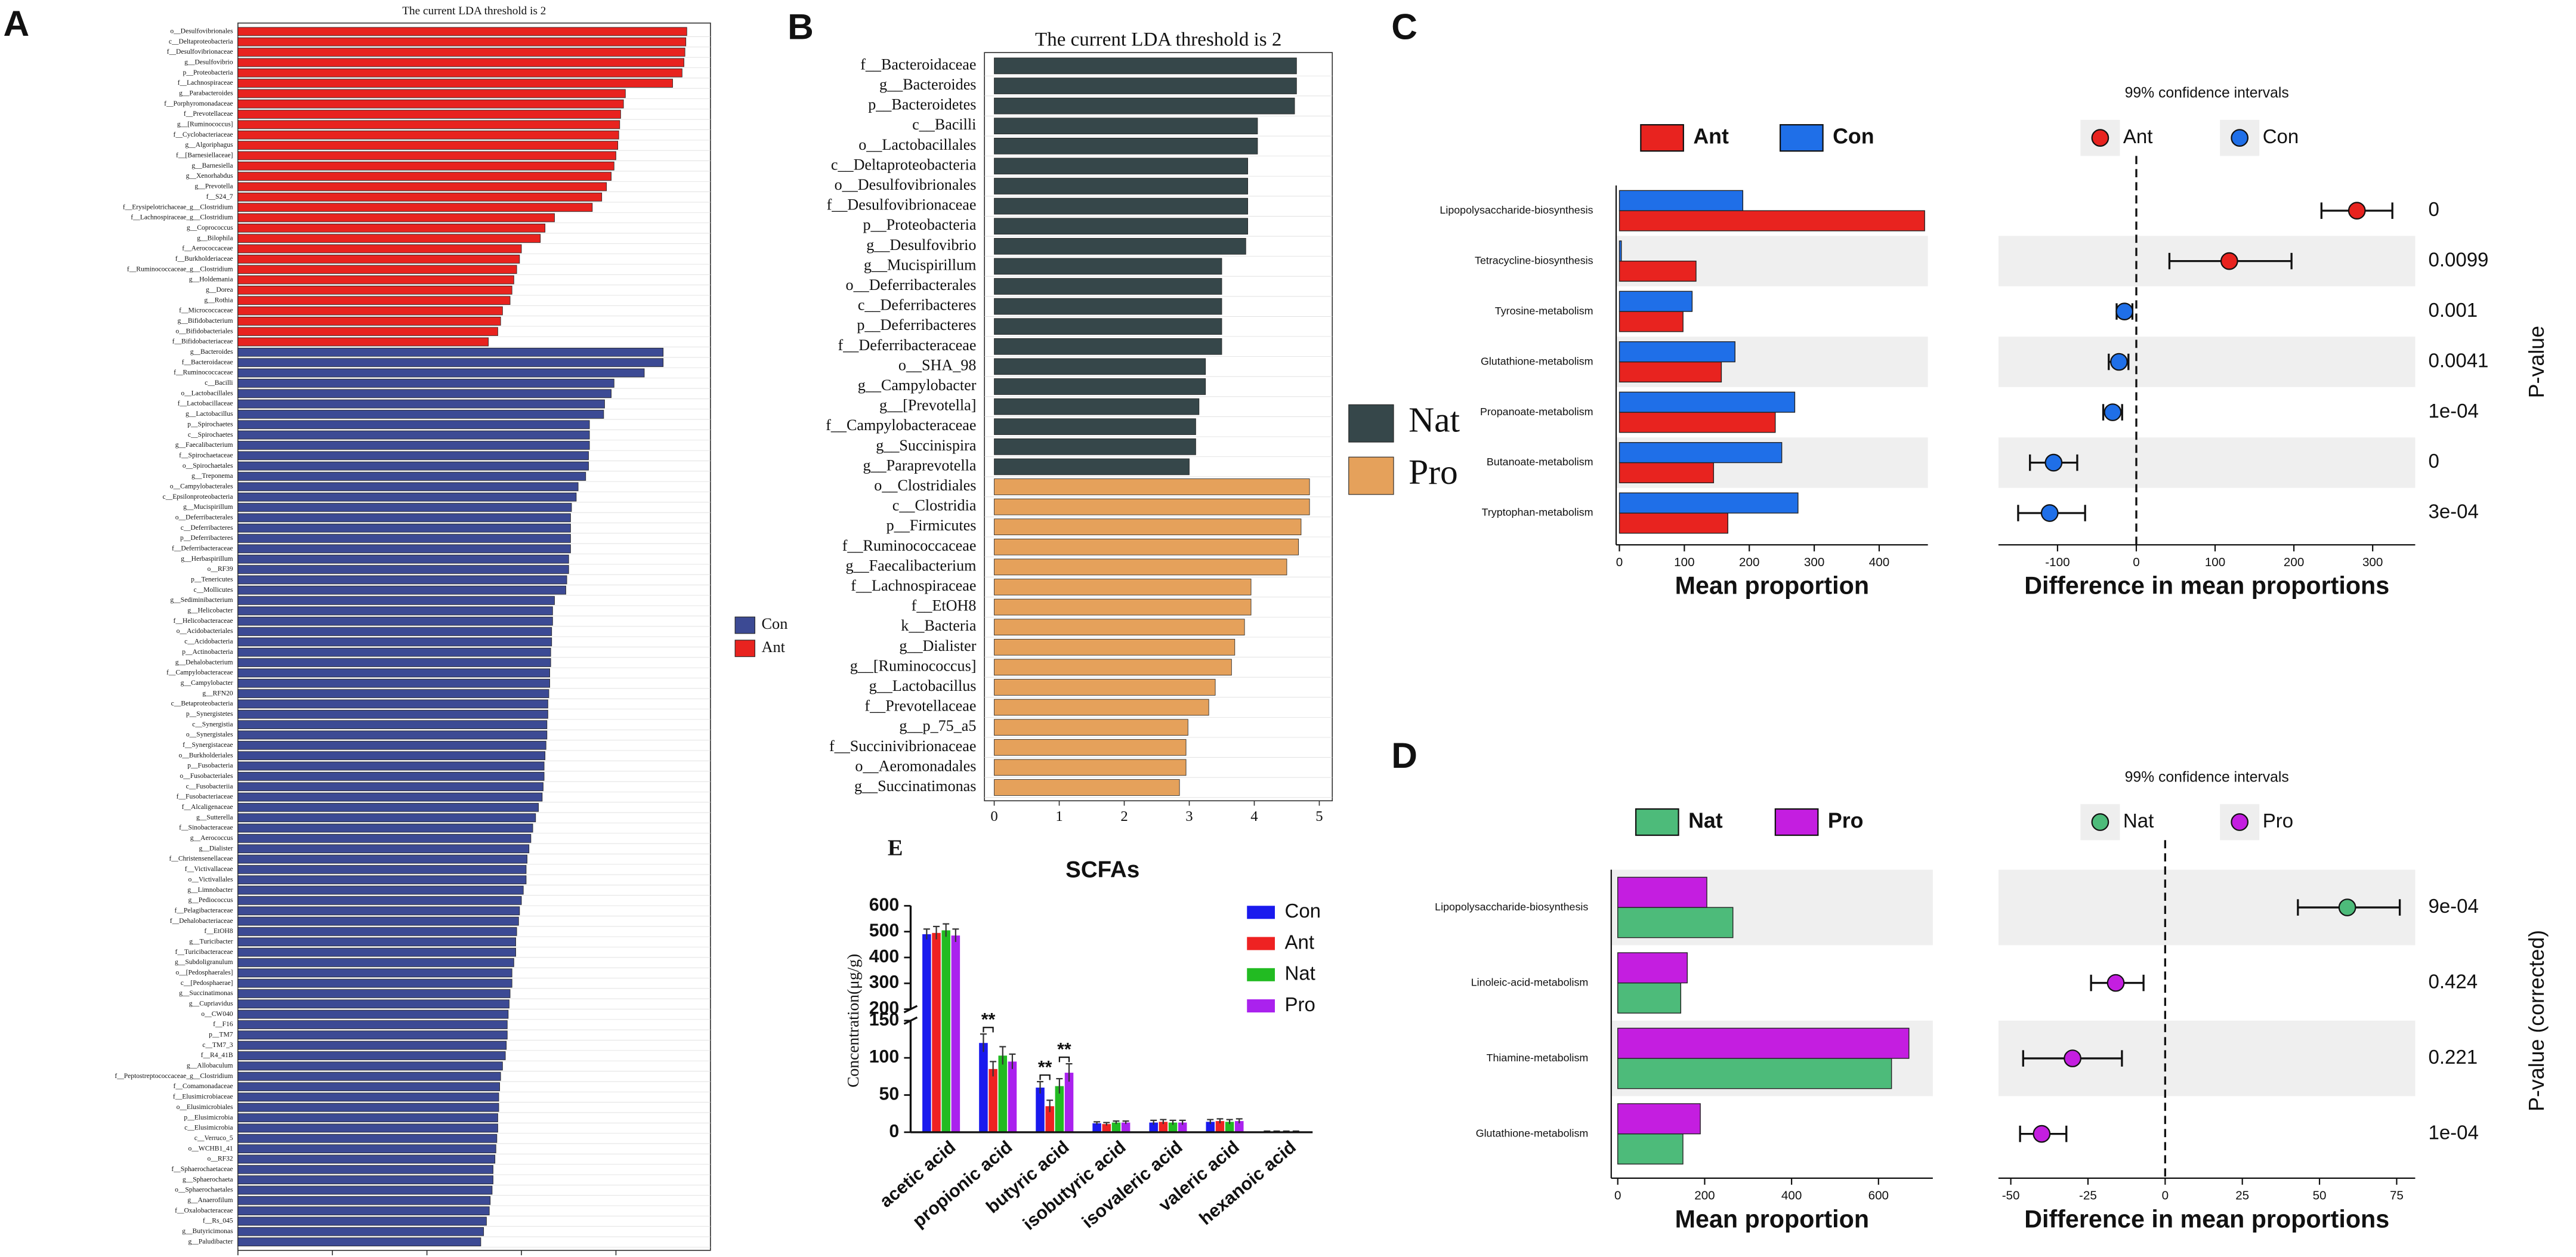  Describe the element at coordinates (884, 1057) in the screenshot. I see `y-tick-label: 100` at that location.